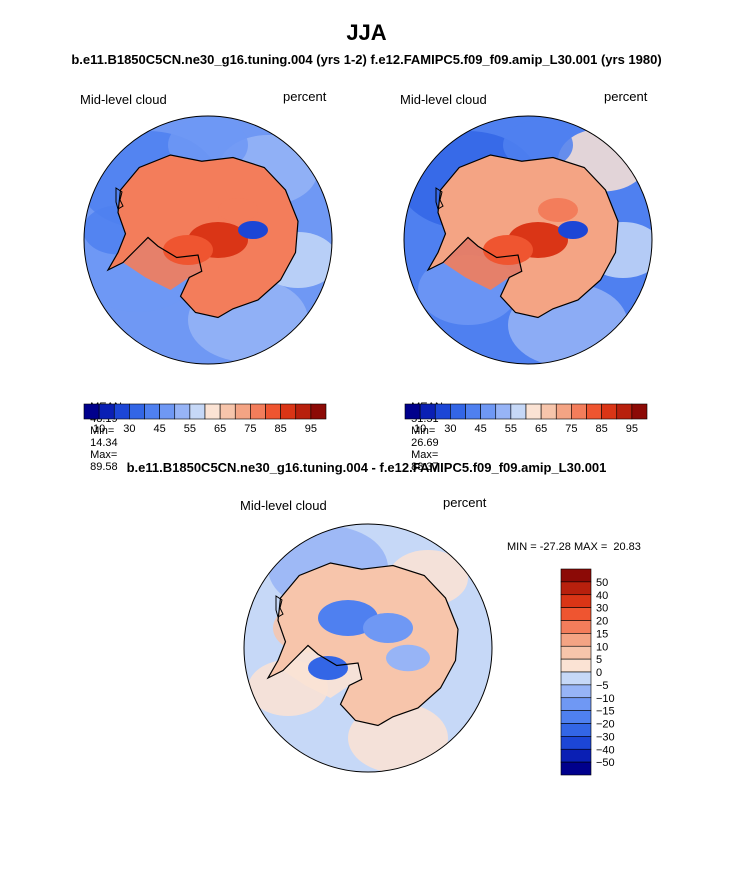  What do you see at coordinates (602, 609) in the screenshot?
I see `panel3-colorbar-tick-label: 30` at bounding box center [602, 609].